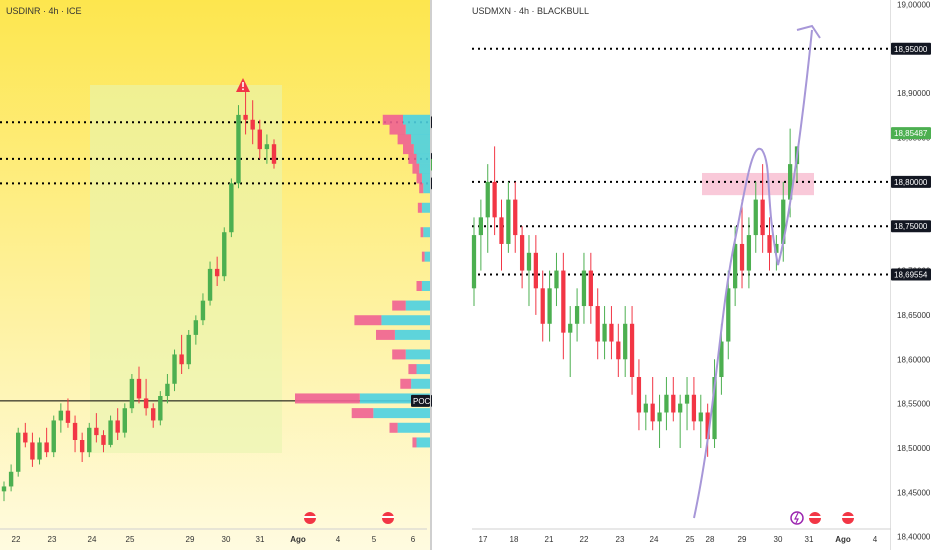  What do you see at coordinates (374, 539) in the screenshot?
I see `time-tick-label: 5` at bounding box center [374, 539].